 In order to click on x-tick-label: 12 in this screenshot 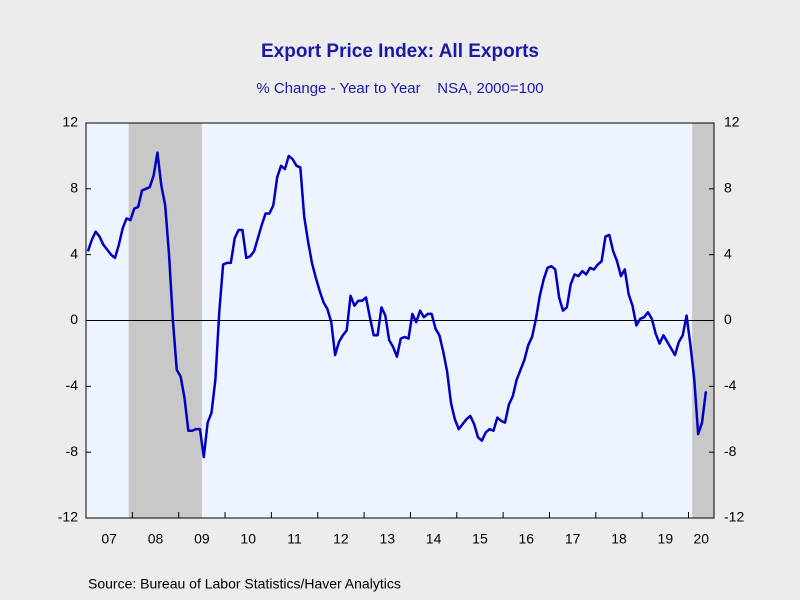, I will do `click(341, 539)`.